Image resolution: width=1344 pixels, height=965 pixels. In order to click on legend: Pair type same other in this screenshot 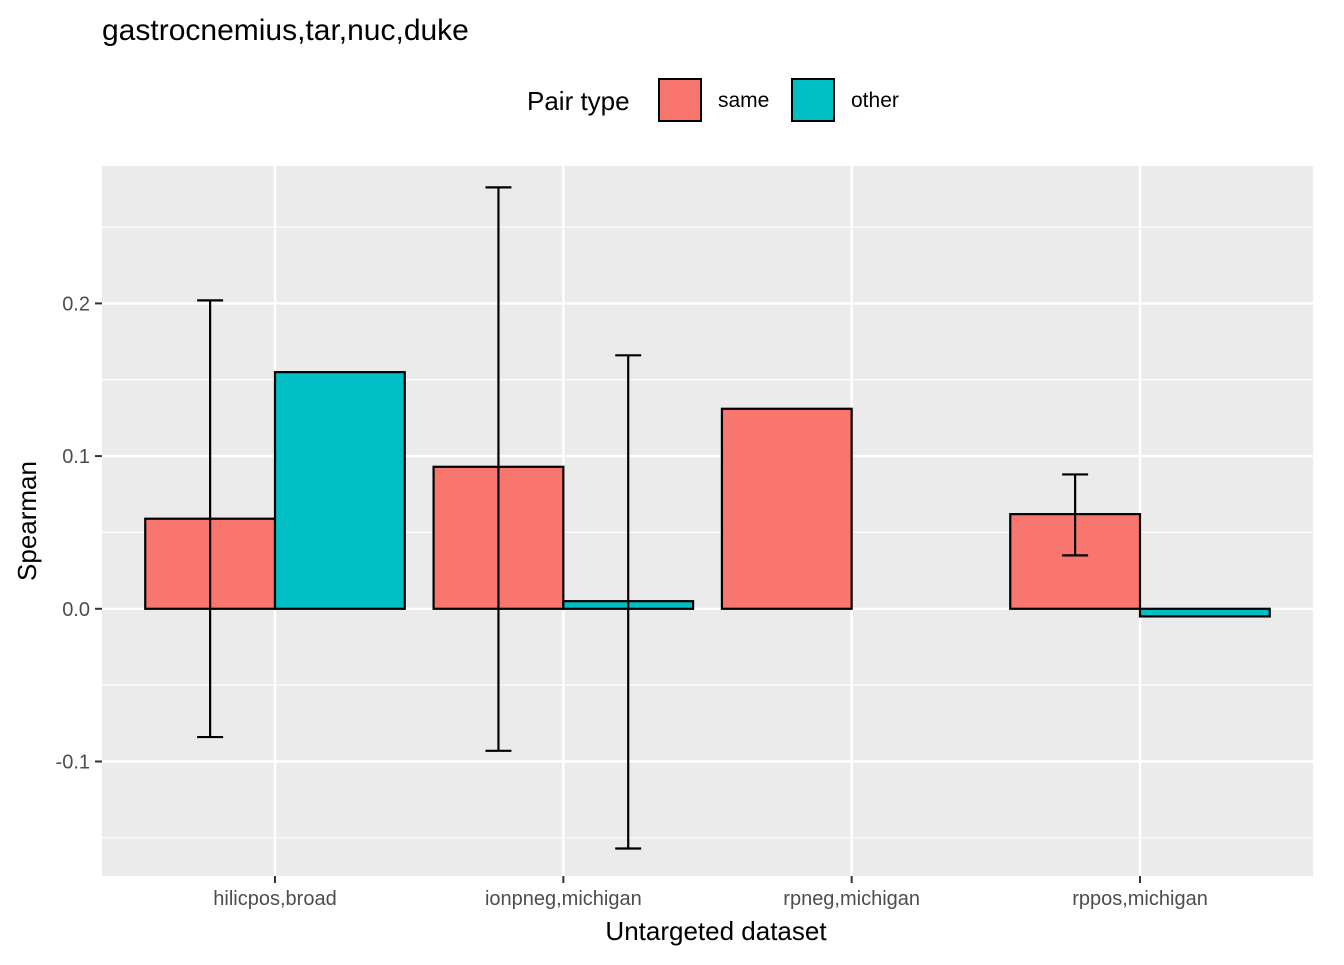, I will do `click(713, 100)`.